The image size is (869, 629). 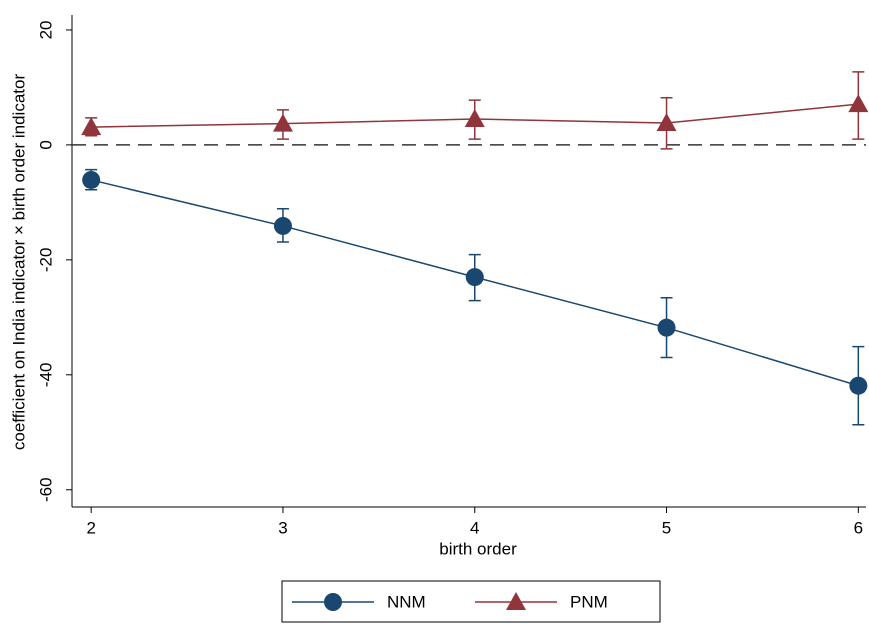 What do you see at coordinates (589, 601) in the screenshot?
I see `legend-label: PNM` at bounding box center [589, 601].